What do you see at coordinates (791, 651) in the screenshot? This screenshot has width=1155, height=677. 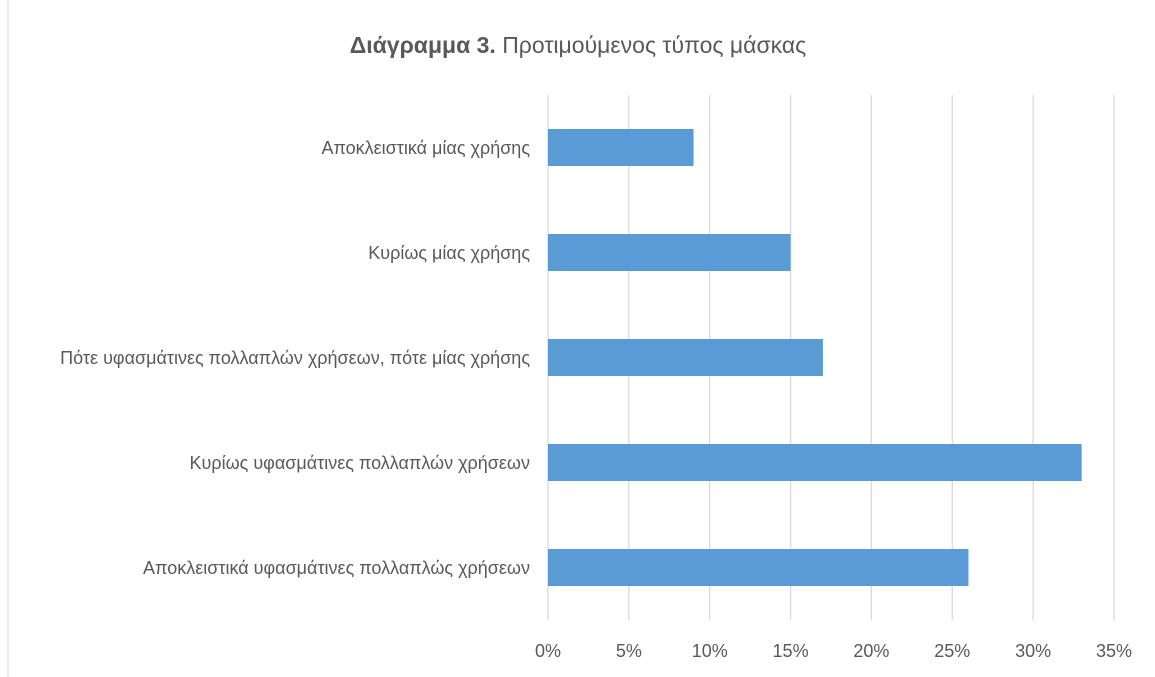 I see `x-tick-label: 15%` at bounding box center [791, 651].